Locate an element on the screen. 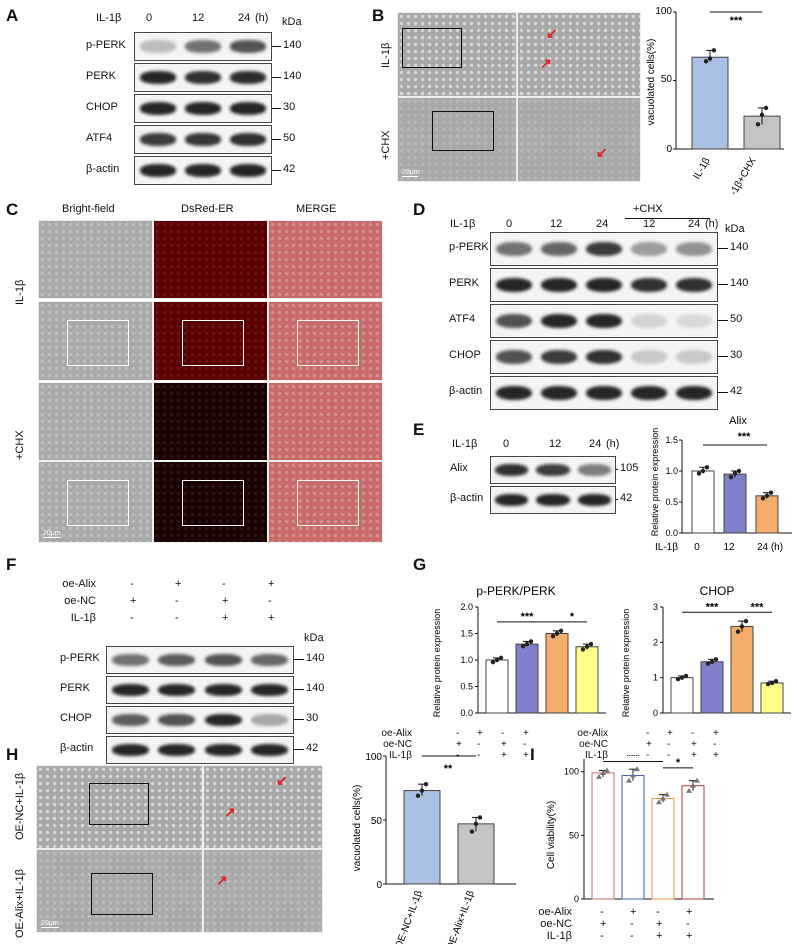 The width and height of the screenshot is (797, 948). blot-strip is located at coordinates (203, 108).